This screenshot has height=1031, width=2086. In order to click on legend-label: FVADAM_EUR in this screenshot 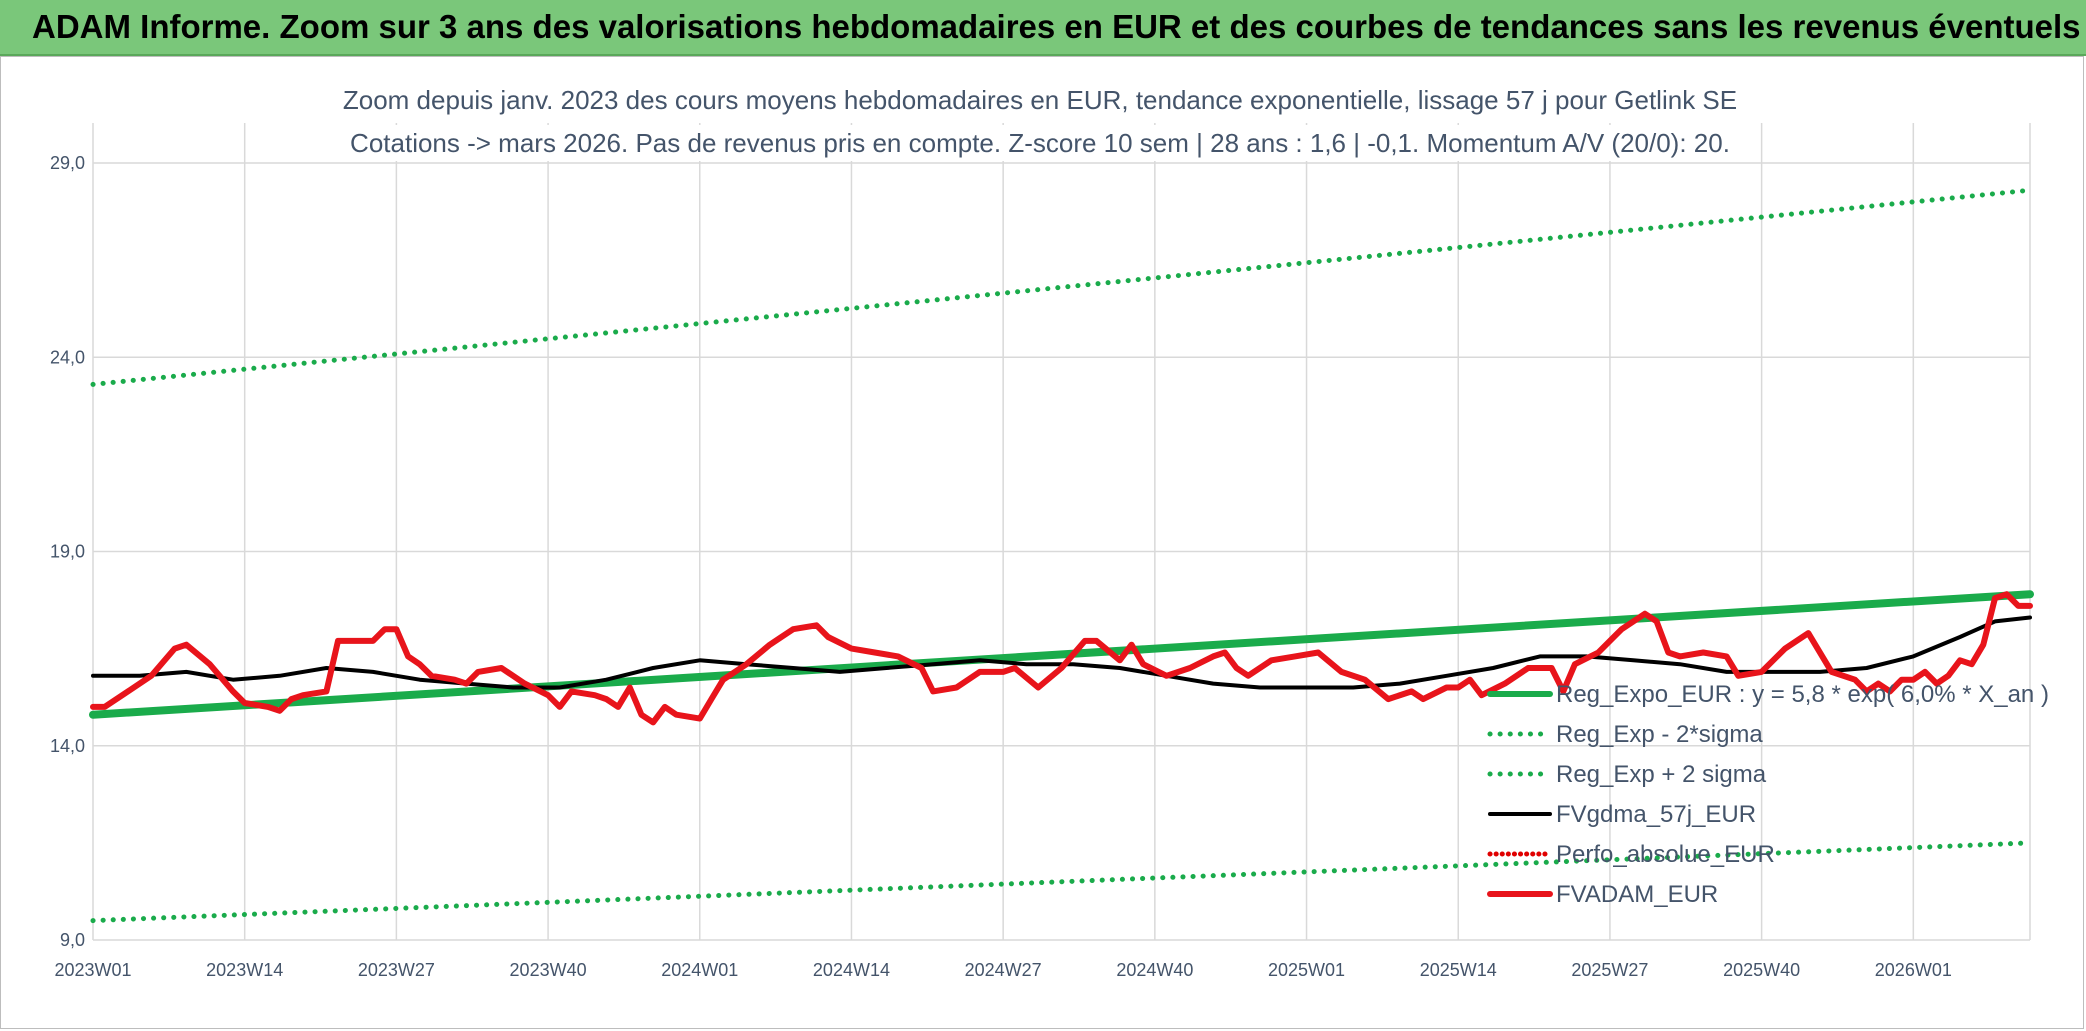, I will do `click(1637, 894)`.